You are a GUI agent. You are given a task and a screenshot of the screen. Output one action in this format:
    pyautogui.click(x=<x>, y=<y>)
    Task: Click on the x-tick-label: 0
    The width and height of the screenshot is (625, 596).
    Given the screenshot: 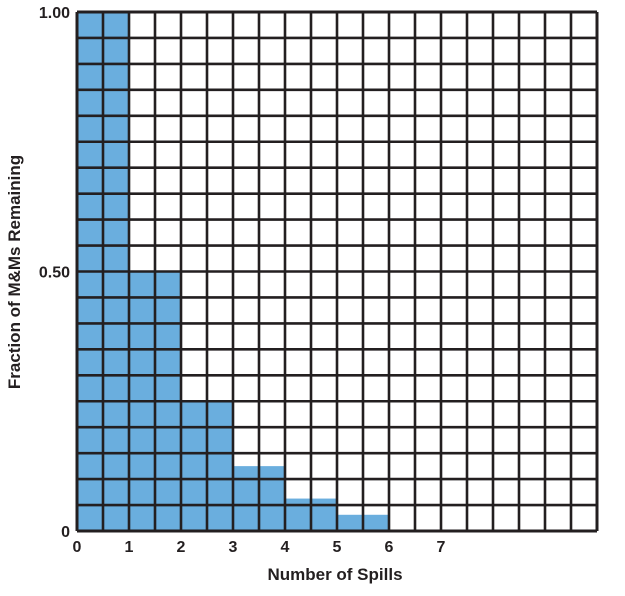 What is the action you would take?
    pyautogui.click(x=77, y=547)
    